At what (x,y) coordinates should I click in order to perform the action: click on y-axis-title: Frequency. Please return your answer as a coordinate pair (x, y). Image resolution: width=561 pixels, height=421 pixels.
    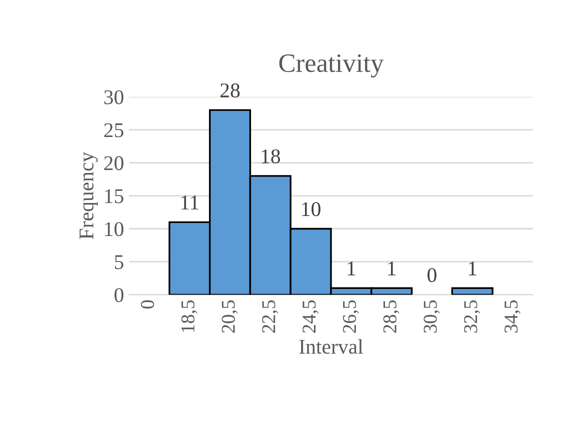
    Looking at the image, I should click on (89, 196).